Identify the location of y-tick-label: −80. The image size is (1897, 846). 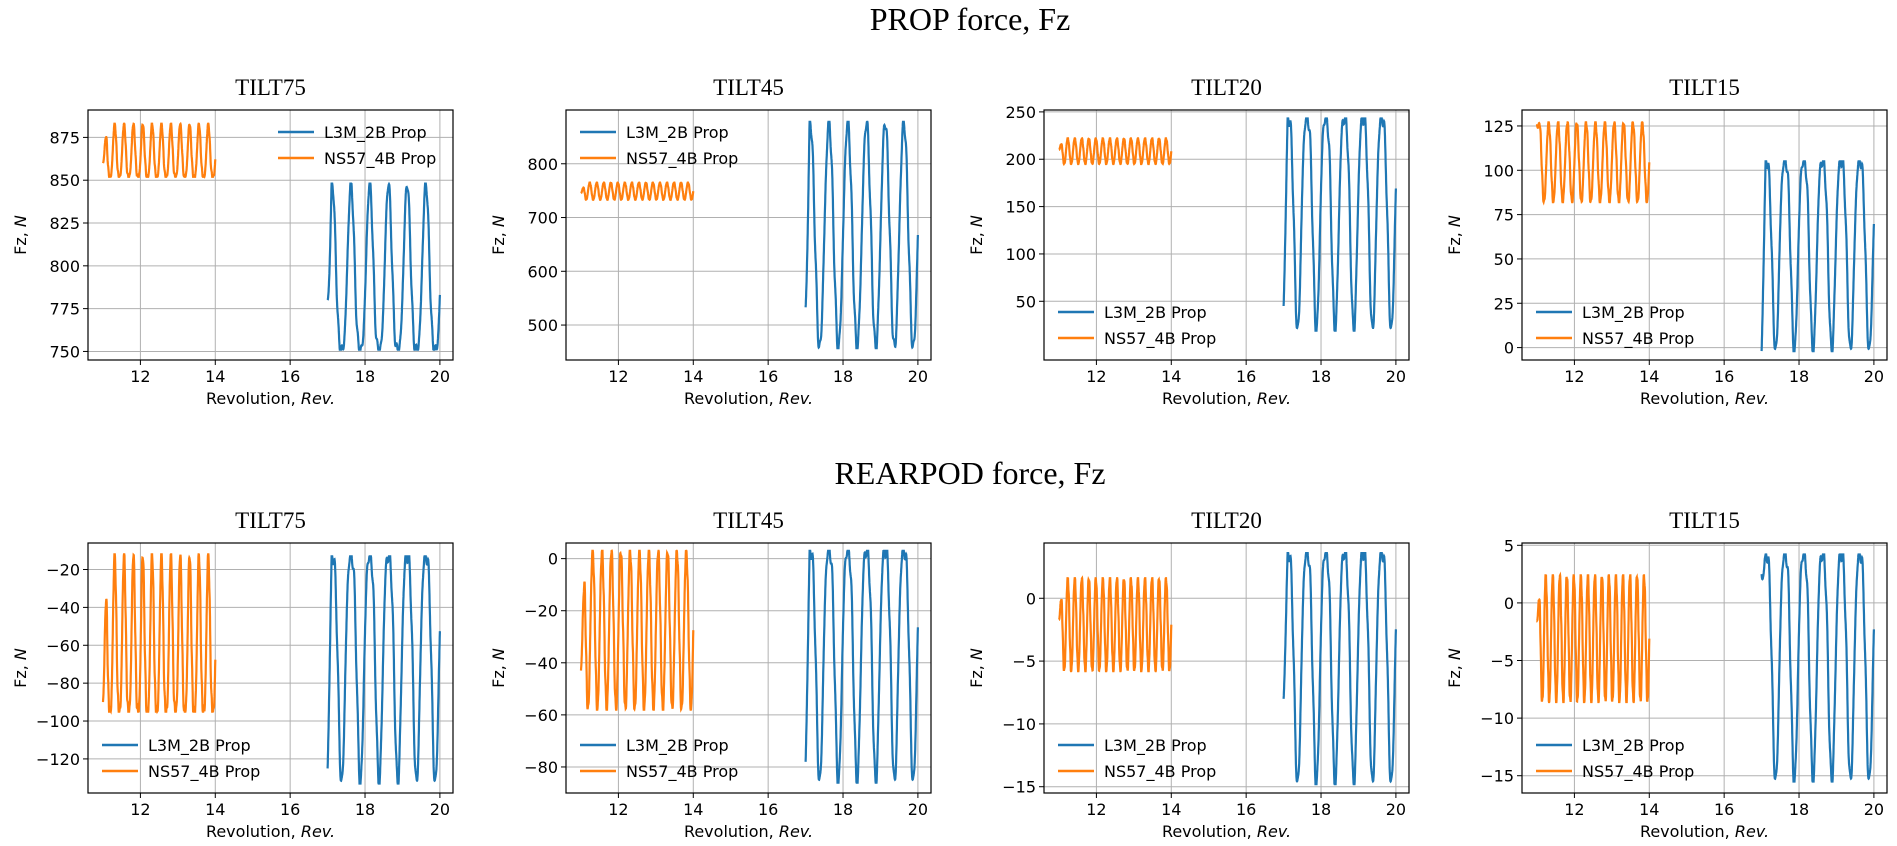
(63, 683).